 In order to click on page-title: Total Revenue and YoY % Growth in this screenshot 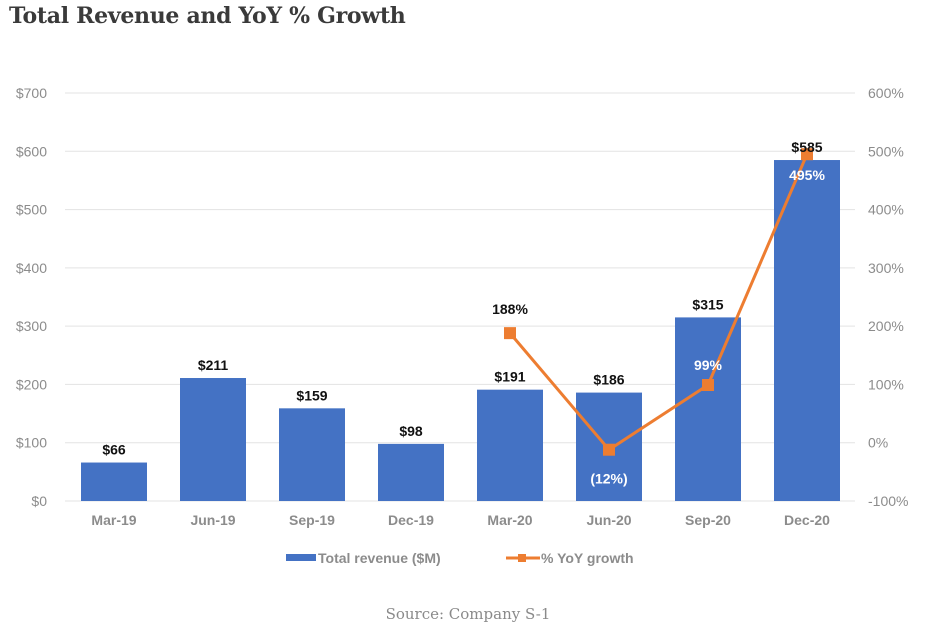, I will do `click(207, 16)`.